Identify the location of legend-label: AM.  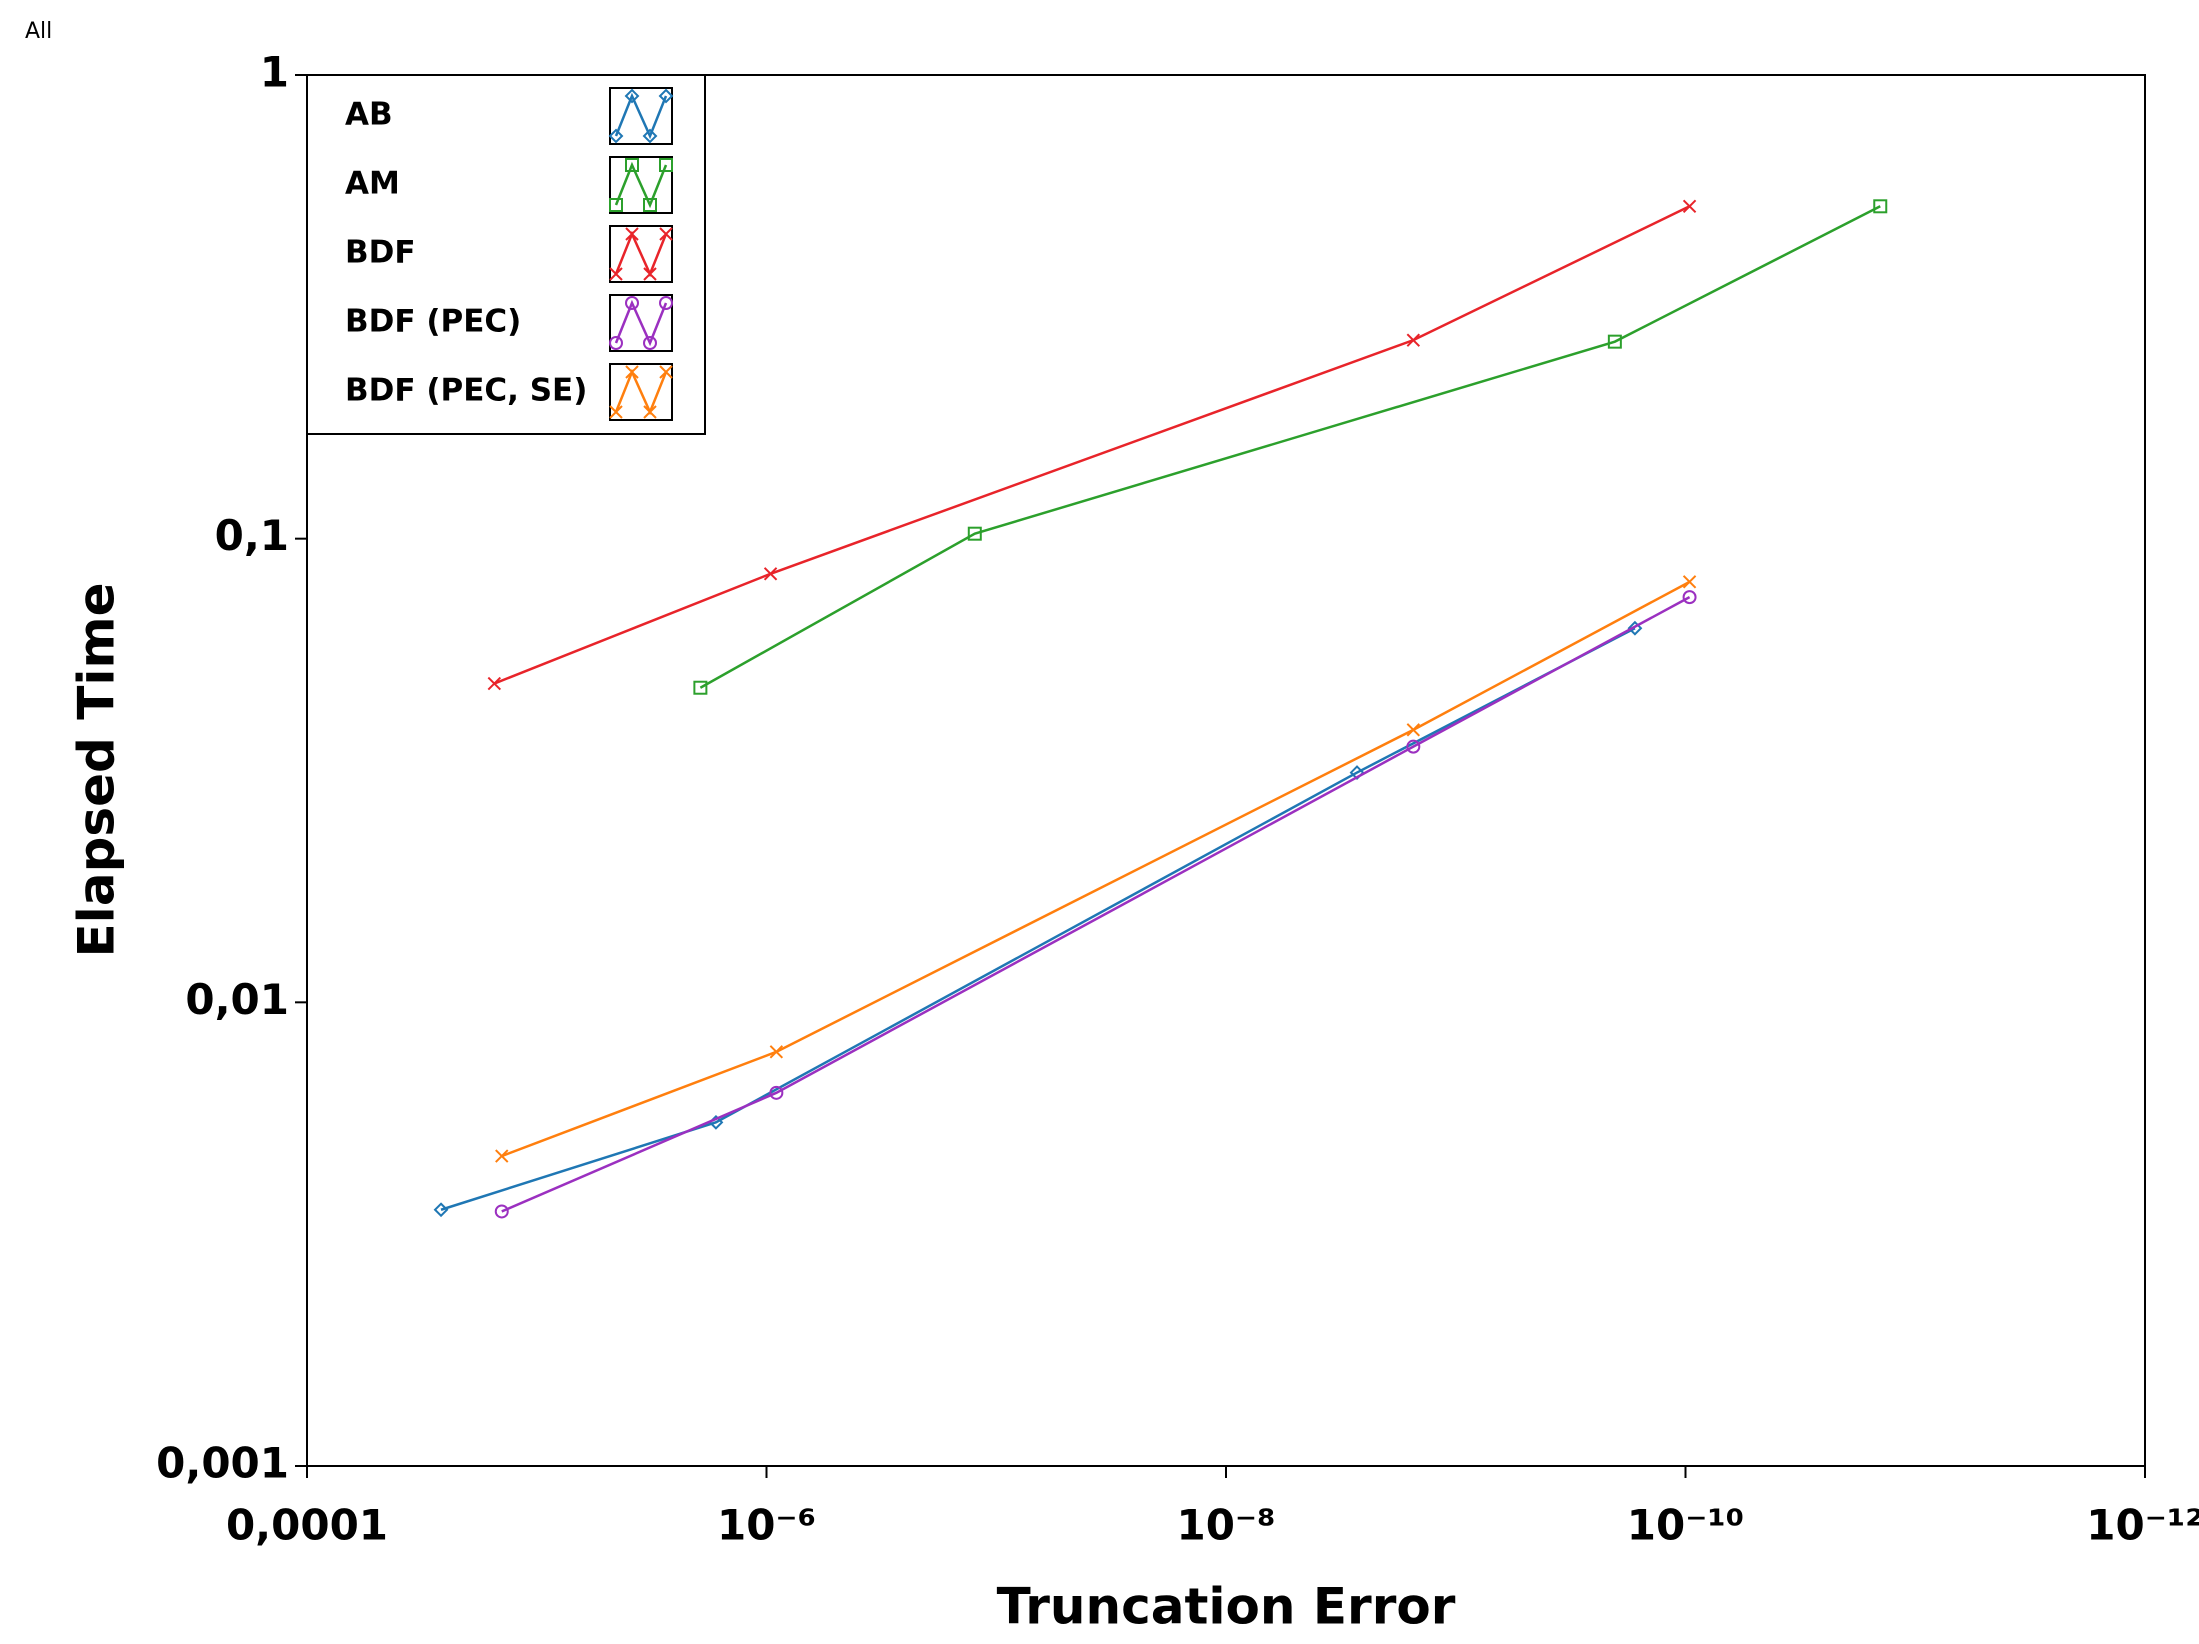
(372, 184).